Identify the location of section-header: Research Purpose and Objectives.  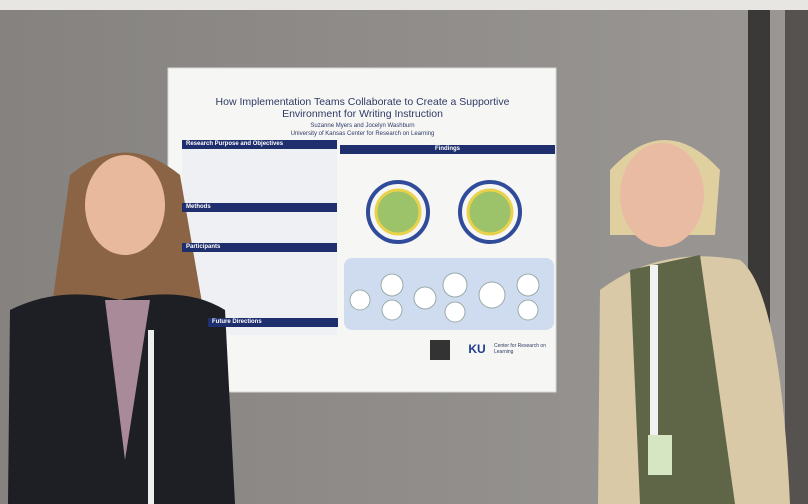
(259, 144).